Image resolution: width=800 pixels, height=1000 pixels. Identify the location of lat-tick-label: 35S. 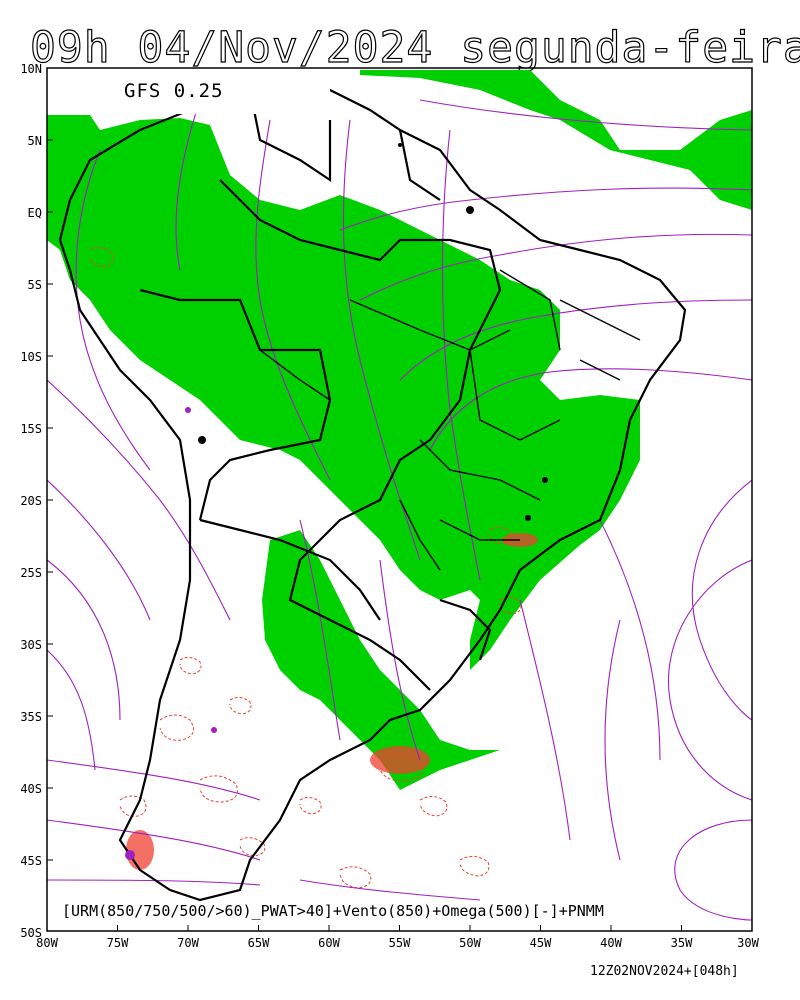
(31, 717).